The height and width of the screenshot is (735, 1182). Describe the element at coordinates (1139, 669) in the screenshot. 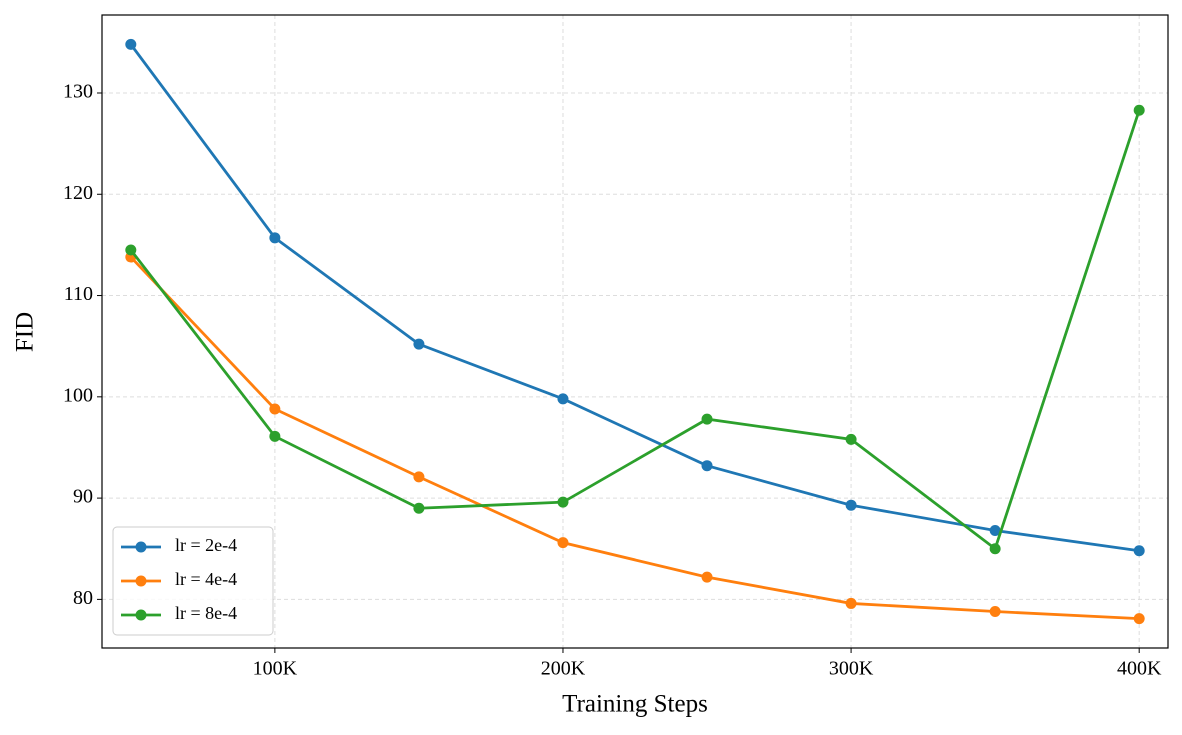

I see `x-tick-label: 400K` at that location.